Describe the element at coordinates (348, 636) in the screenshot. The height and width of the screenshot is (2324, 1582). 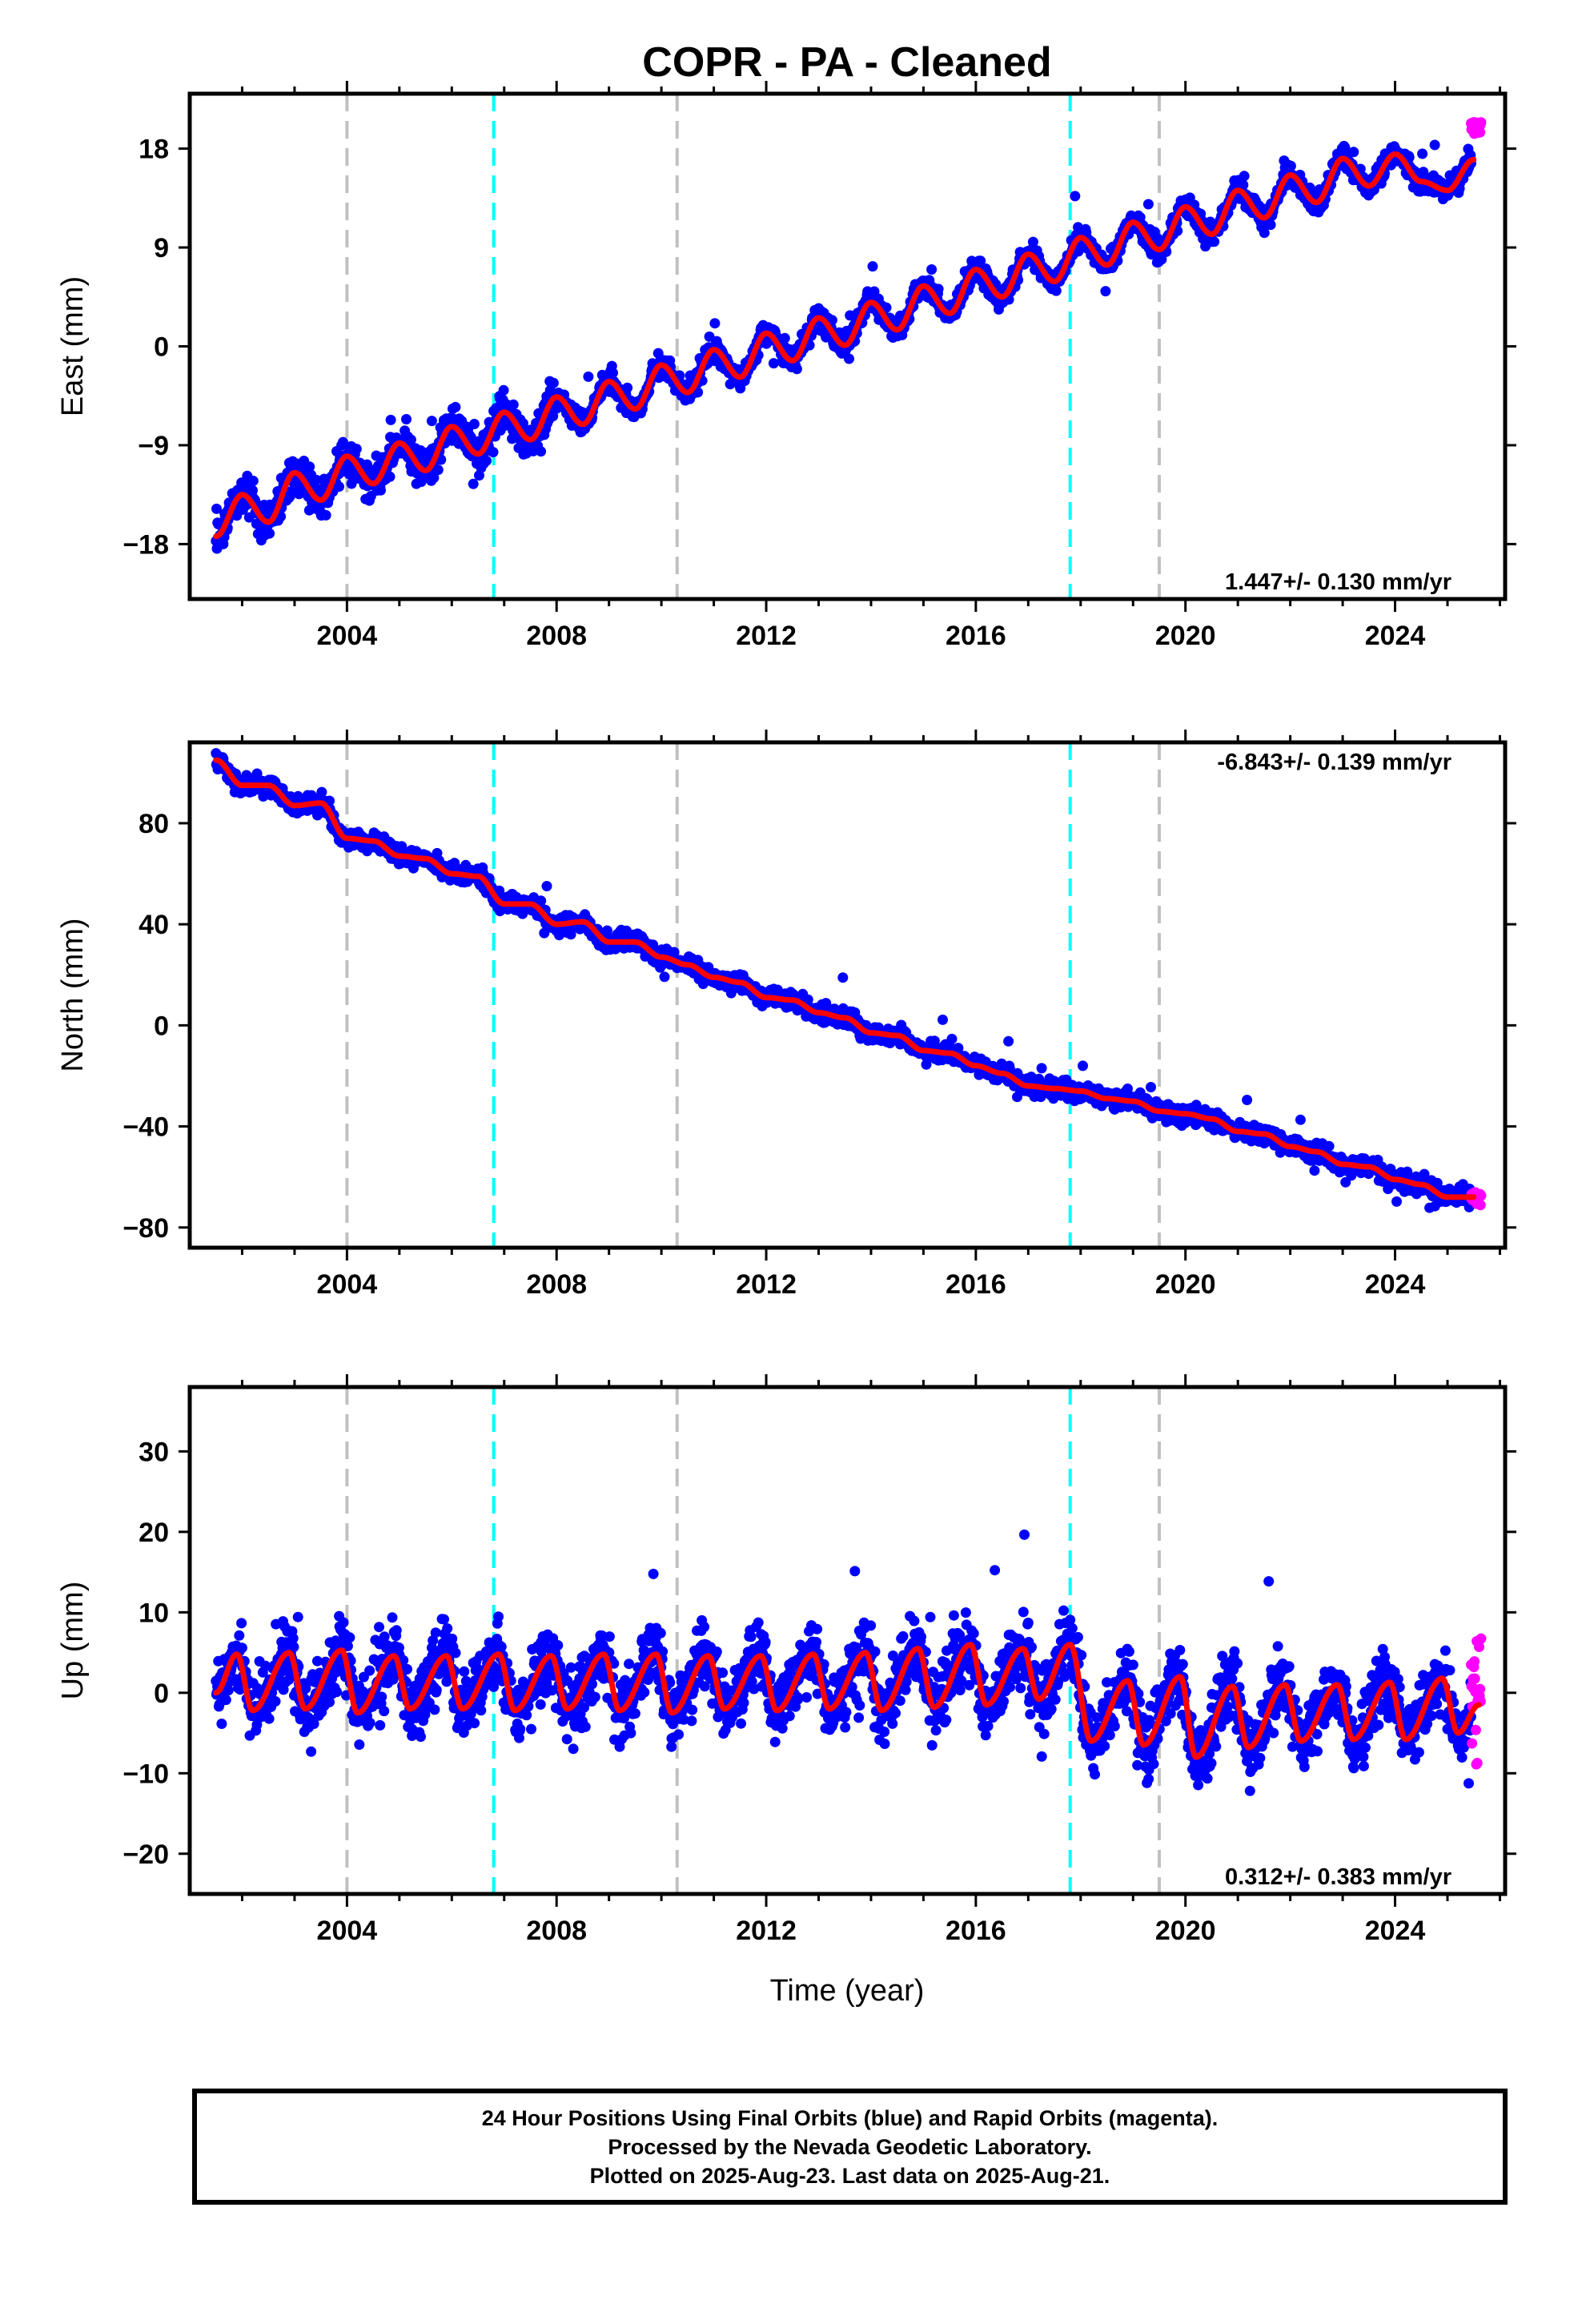
I see `east-x-tick-label: 2004` at that location.